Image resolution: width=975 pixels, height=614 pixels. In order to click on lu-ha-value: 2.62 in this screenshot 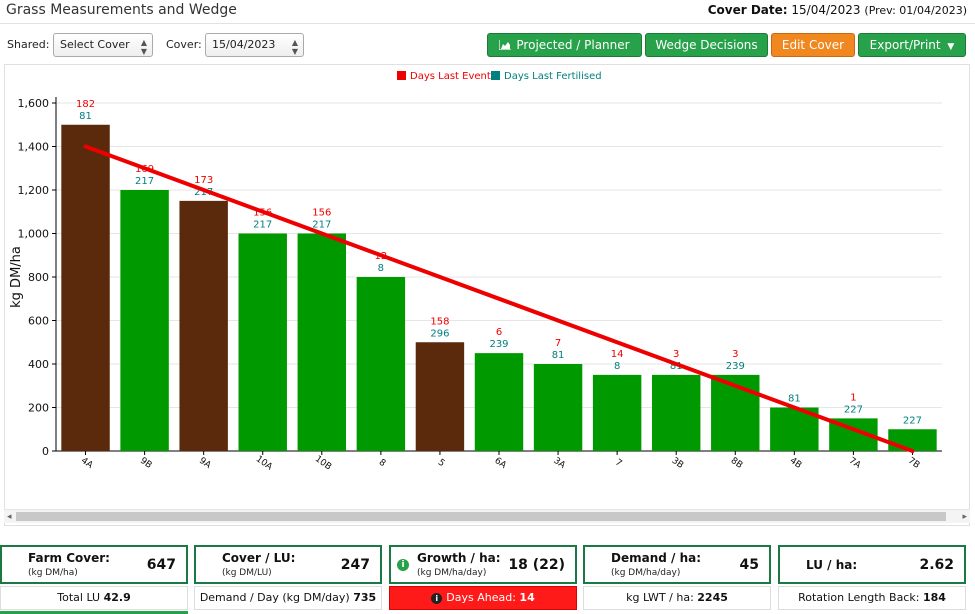, I will do `click(936, 565)`.